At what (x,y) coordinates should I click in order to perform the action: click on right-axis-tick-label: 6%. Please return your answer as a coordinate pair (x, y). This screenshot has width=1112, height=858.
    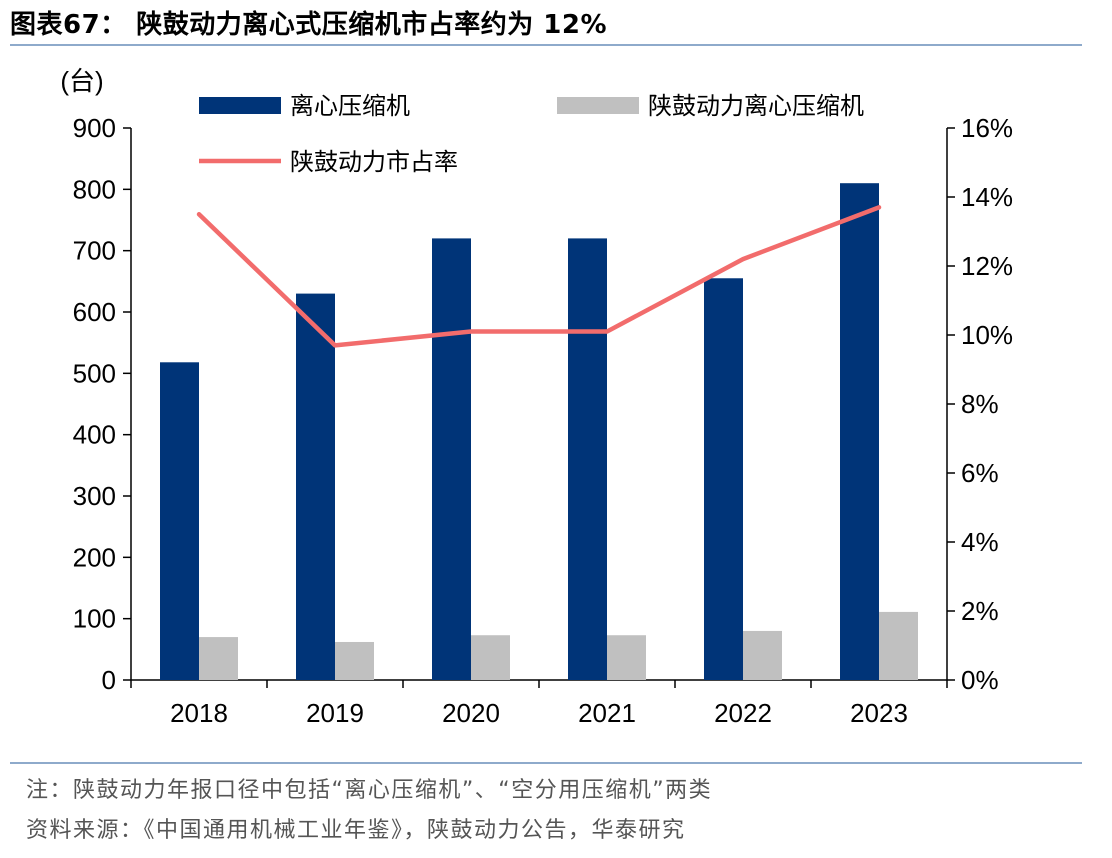
    Looking at the image, I should click on (980, 473).